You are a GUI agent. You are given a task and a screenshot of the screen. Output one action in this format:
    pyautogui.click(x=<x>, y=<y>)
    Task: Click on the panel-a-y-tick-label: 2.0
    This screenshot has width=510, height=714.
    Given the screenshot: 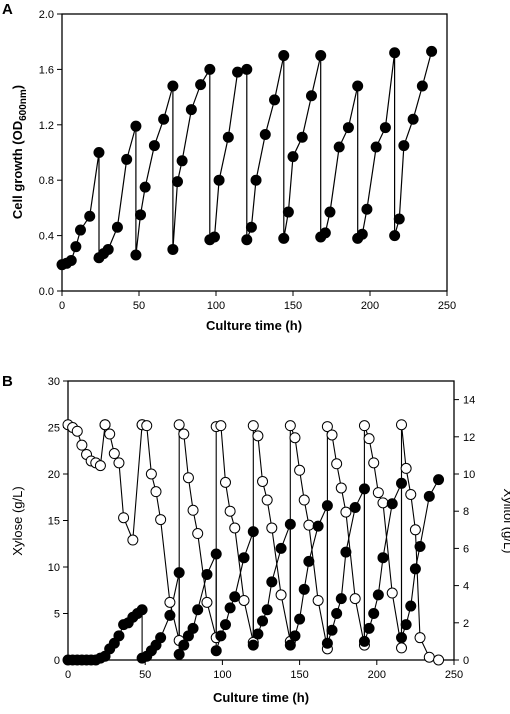 What is the action you would take?
    pyautogui.click(x=46, y=15)
    